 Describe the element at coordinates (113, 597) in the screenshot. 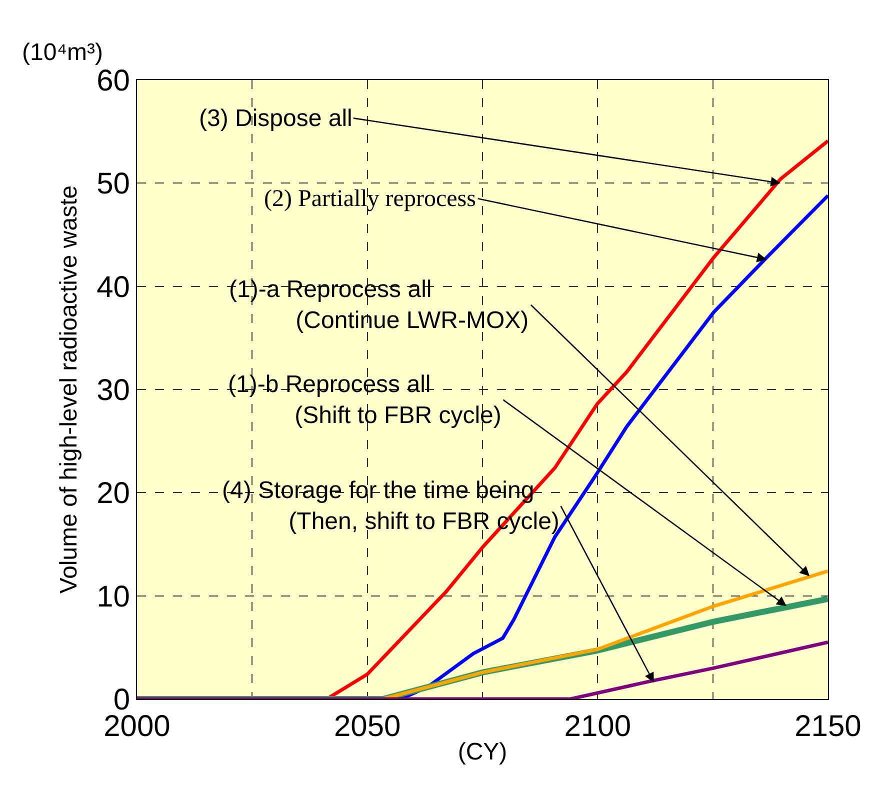

I see `y-tick-label: 10` at that location.